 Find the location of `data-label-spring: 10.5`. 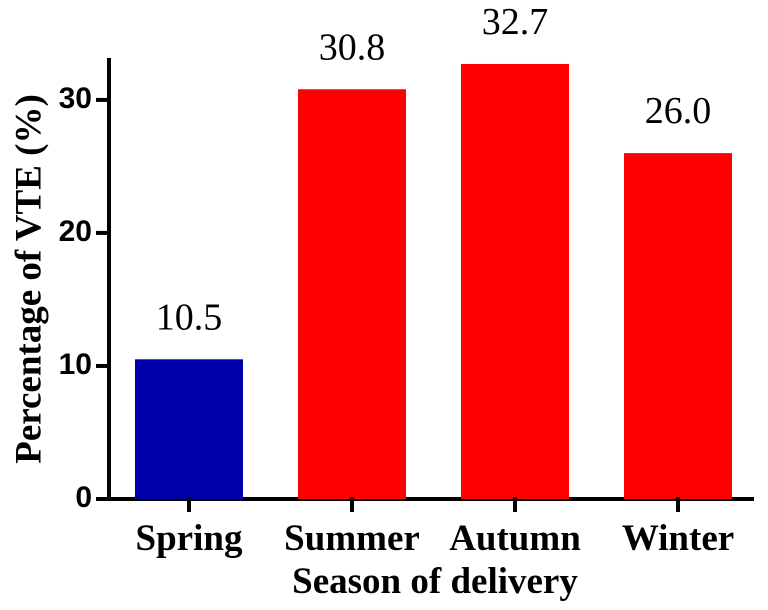

data-label-spring: 10.5 is located at coordinates (189, 317).